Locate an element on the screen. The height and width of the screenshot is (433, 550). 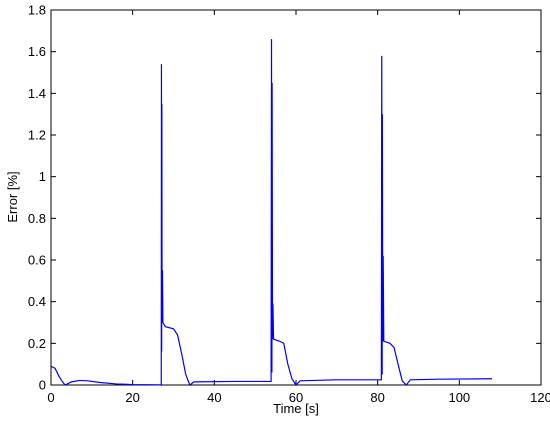
x-tick-label: 120 is located at coordinates (540, 397).